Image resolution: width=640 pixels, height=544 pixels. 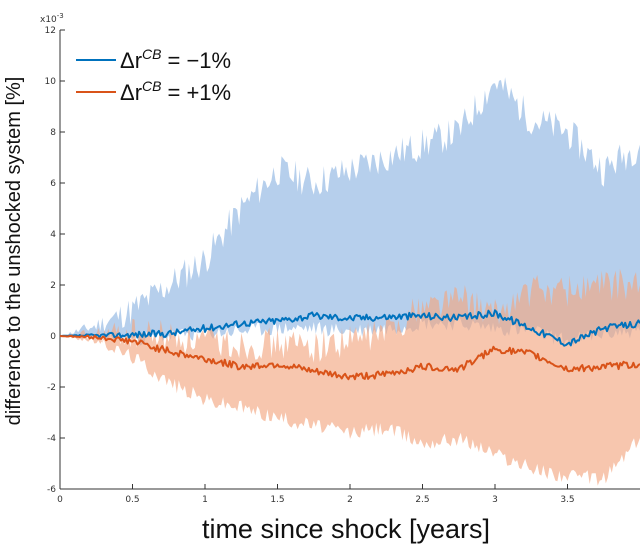 What do you see at coordinates (53, 184) in the screenshot?
I see `y-tick-label: 6` at bounding box center [53, 184].